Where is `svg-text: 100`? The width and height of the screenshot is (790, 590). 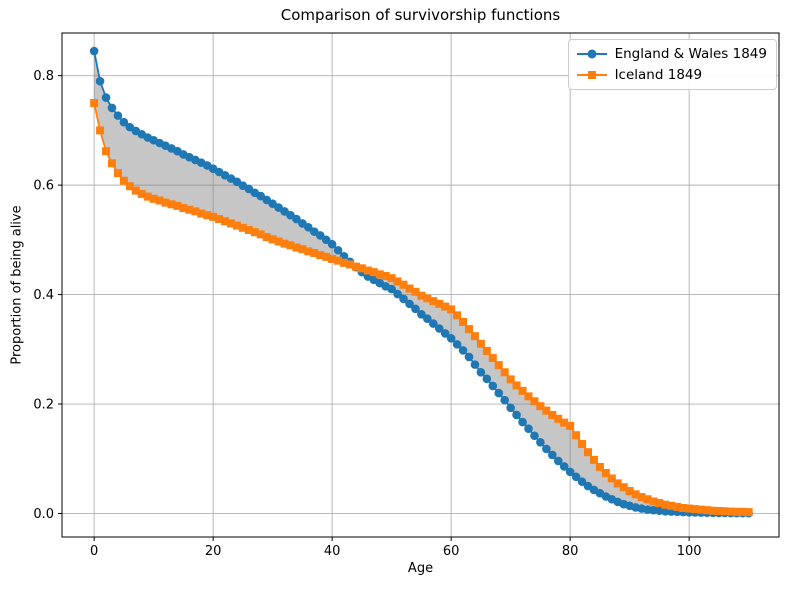
svg-text: 100 is located at coordinates (689, 551).